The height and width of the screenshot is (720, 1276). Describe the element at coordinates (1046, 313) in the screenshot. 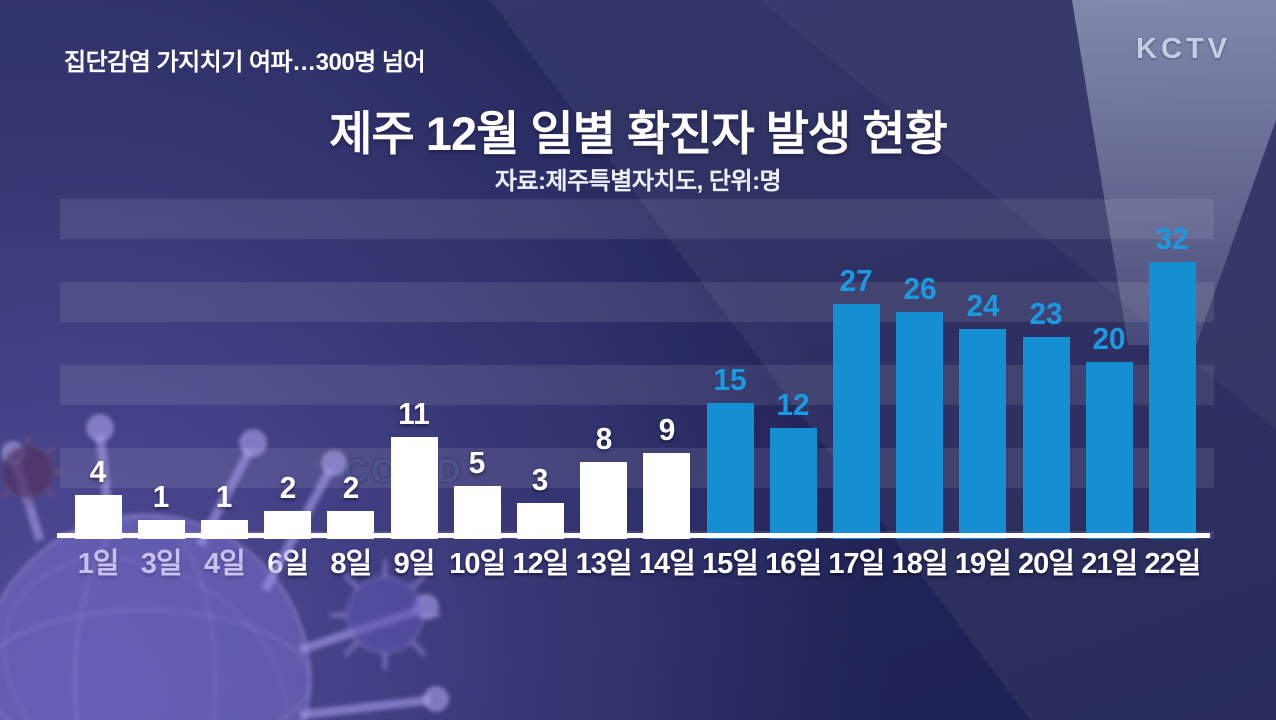

I see `bar-value-label: 23` at that location.